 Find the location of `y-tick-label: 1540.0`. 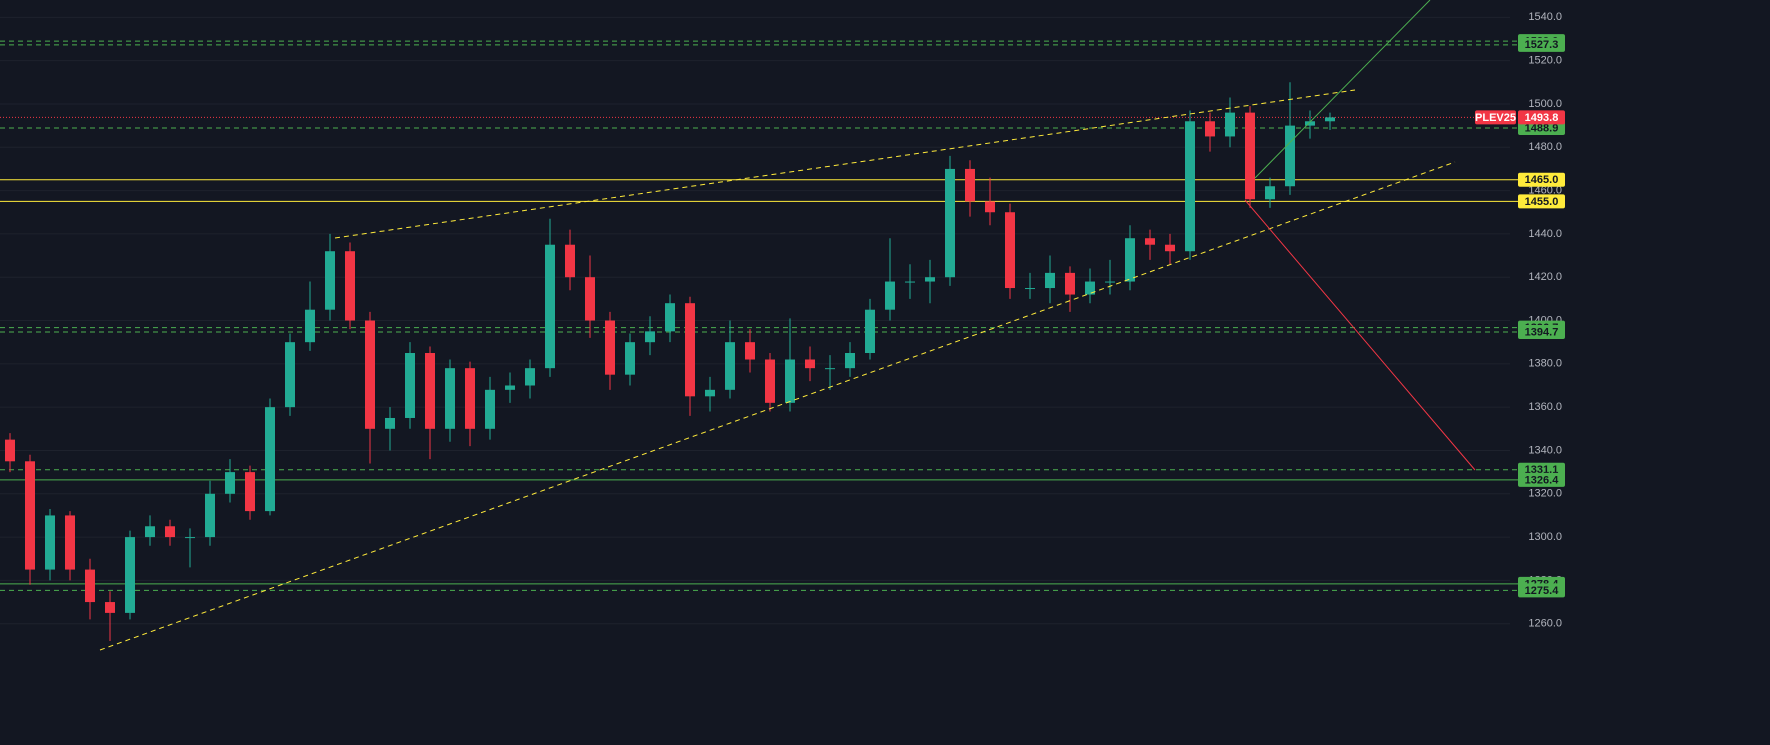

y-tick-label: 1540.0 is located at coordinates (1545, 17).